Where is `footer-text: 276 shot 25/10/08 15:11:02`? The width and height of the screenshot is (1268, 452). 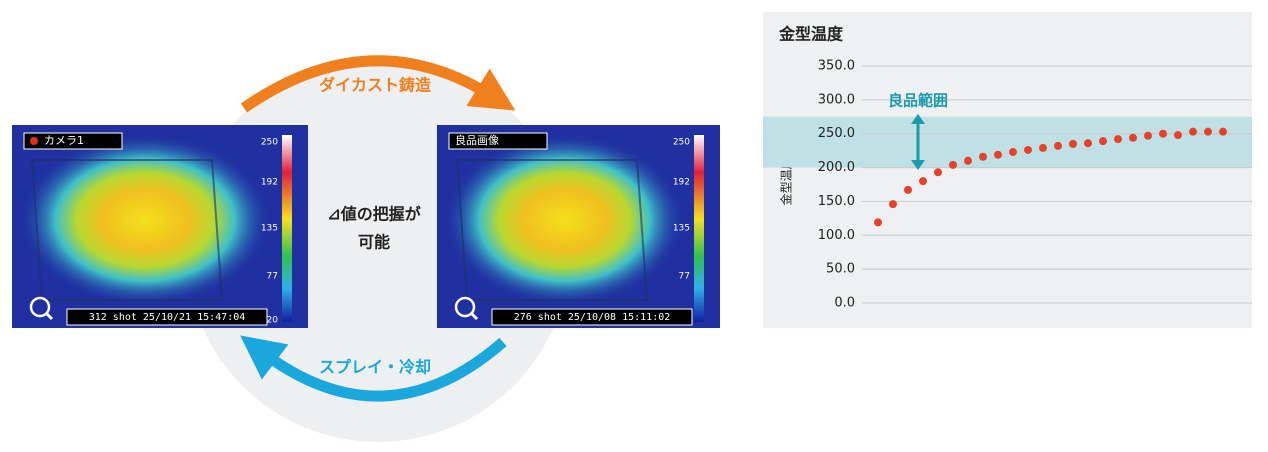 footer-text: 276 shot 25/10/08 15:11:02 is located at coordinates (592, 317).